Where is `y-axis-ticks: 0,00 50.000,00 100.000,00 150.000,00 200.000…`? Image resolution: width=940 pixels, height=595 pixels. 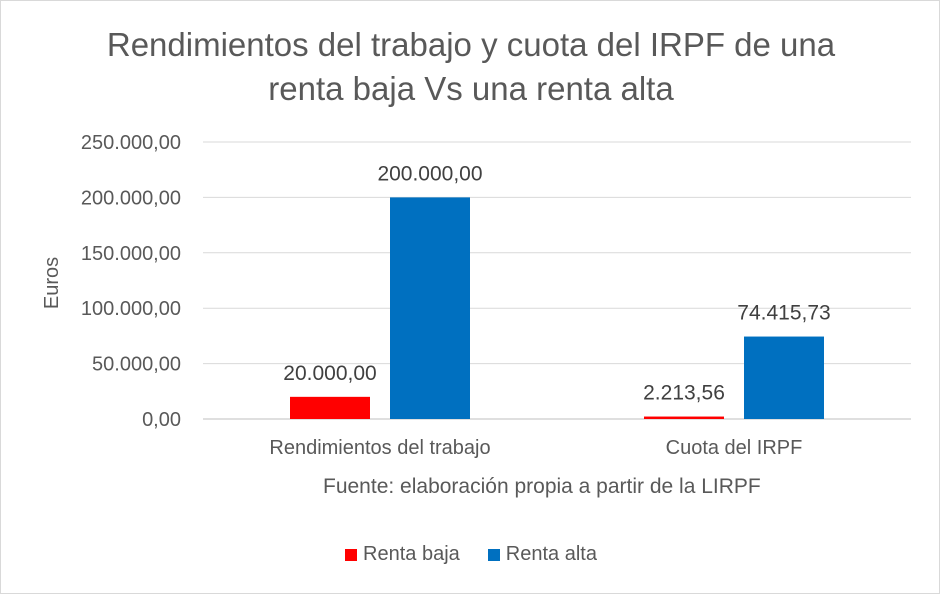
y-axis-ticks: 0,00 50.000,00 100.000,00 150.000,00 200.000… is located at coordinates (131, 281).